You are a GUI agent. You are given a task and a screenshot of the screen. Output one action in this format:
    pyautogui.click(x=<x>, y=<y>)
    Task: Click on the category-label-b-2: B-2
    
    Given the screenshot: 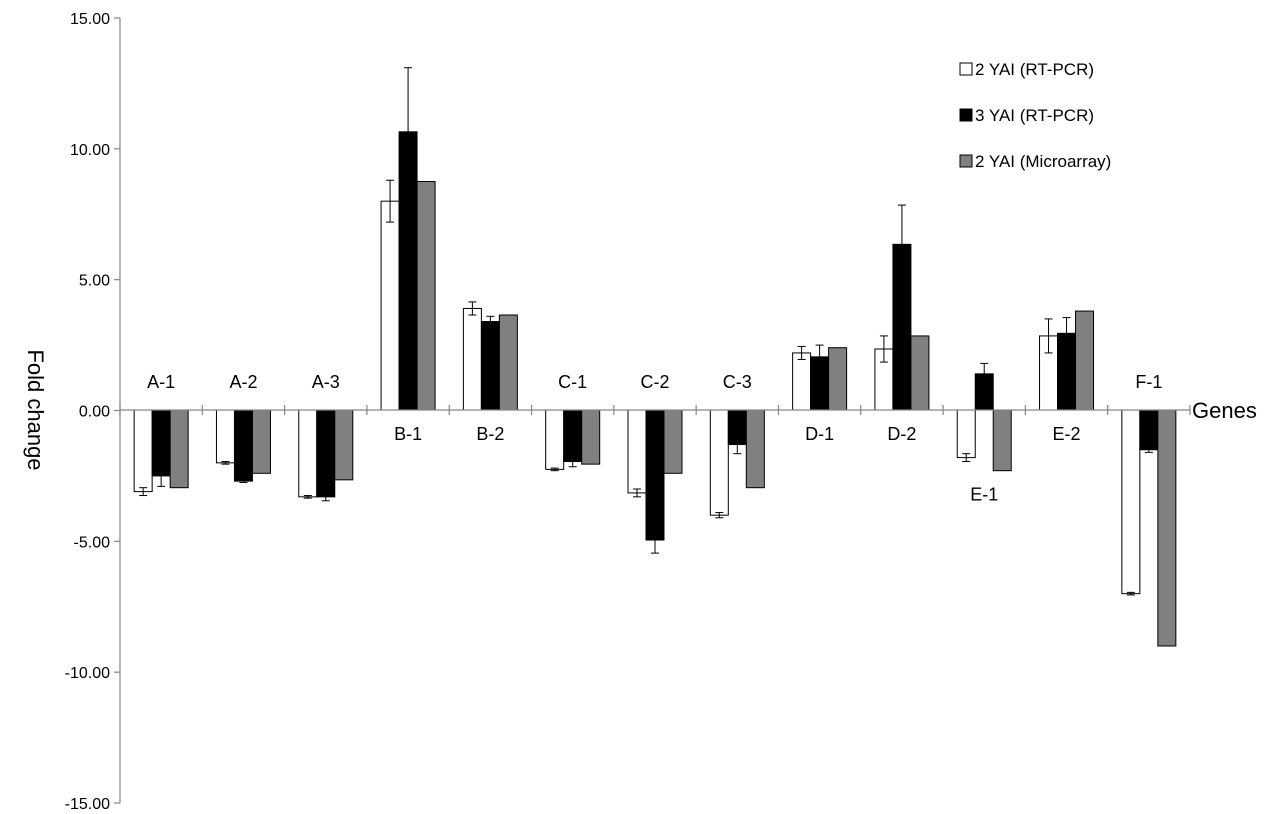 What is the action you would take?
    pyautogui.click(x=490, y=434)
    